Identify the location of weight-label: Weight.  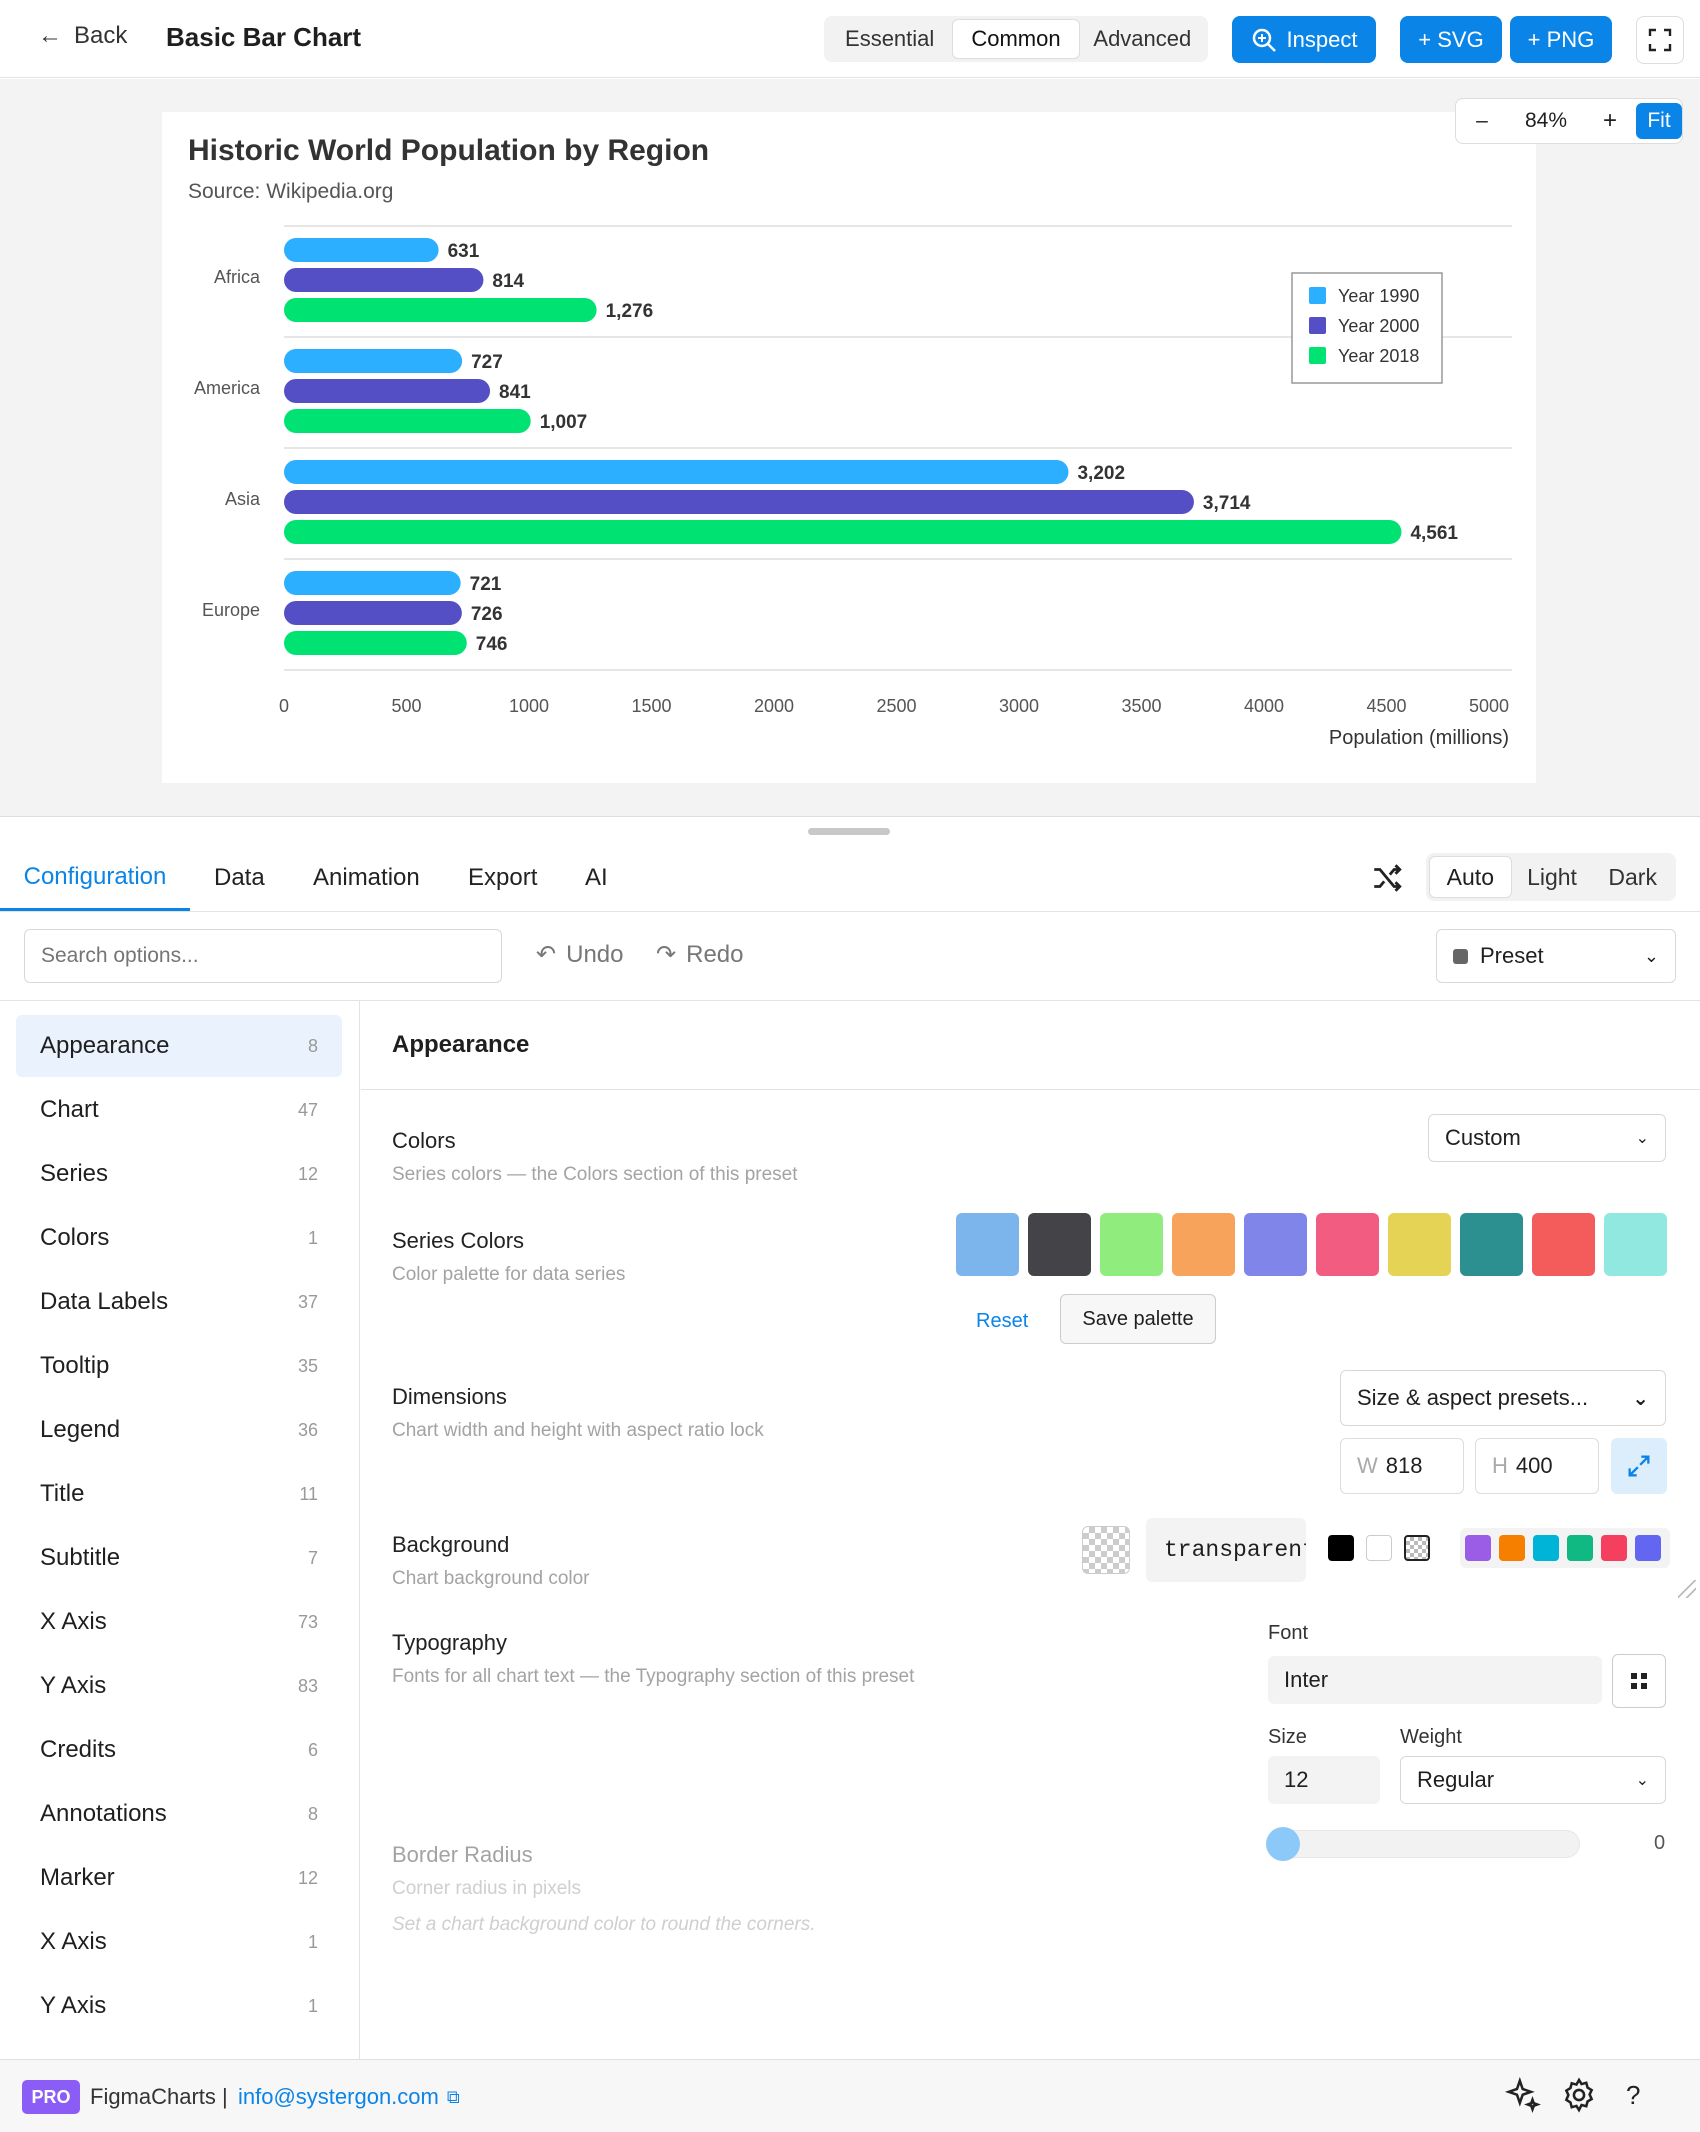
(1431, 1737).